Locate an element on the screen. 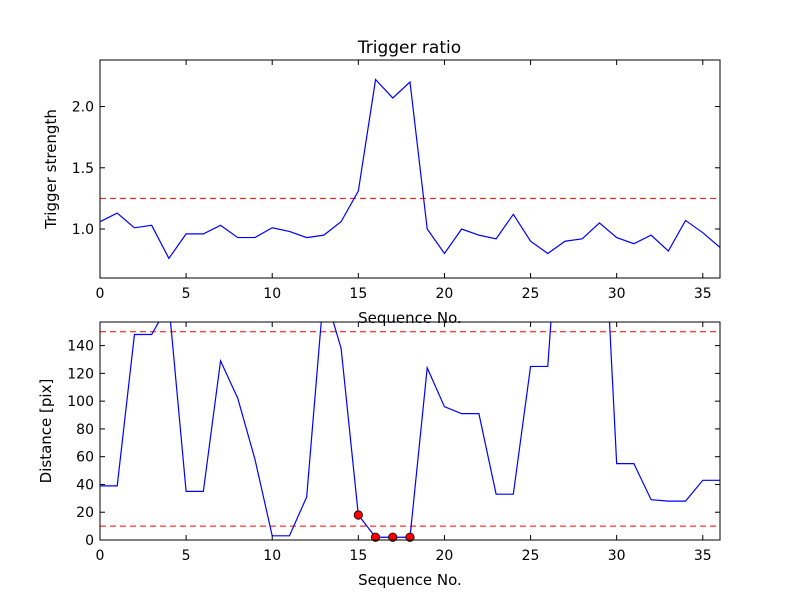 The width and height of the screenshot is (800, 600). y-tick-label: 40 is located at coordinates (85, 485).